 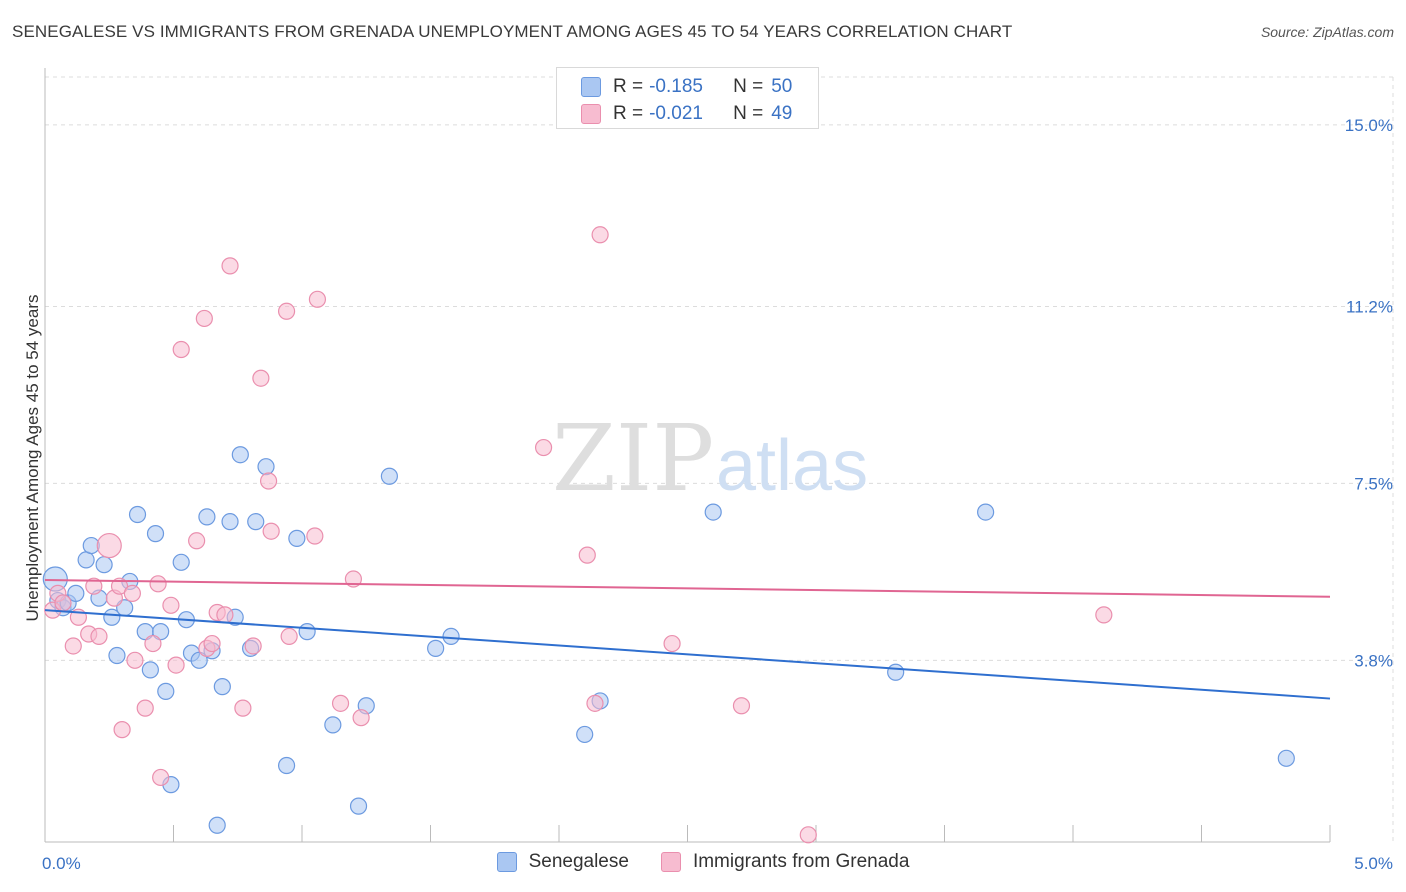 I want to click on watermark: ZIP atlas, so click(x=710, y=458).